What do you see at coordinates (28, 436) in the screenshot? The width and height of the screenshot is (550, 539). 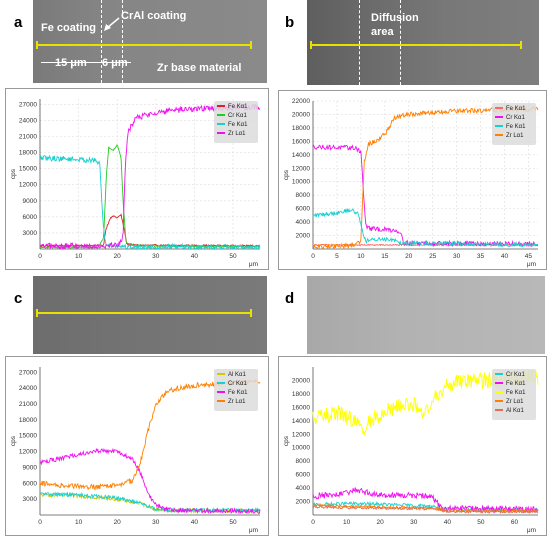 I see `y-tick-label: 15000` at bounding box center [28, 436].